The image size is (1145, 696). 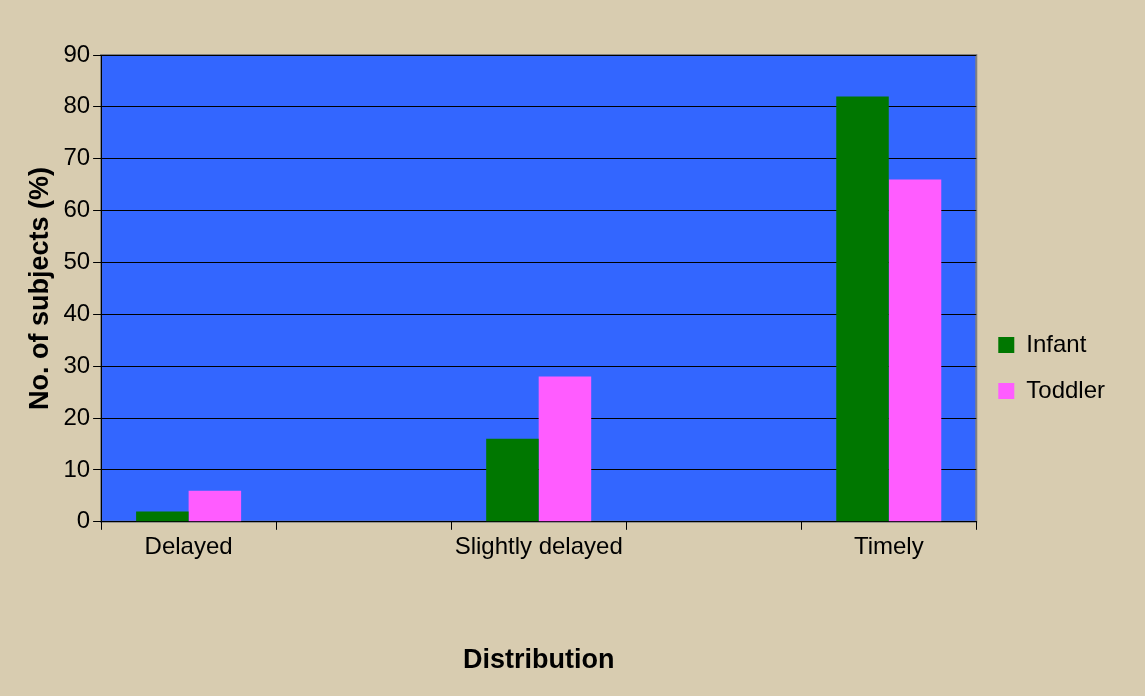 What do you see at coordinates (83, 520) in the screenshot?
I see `y-tick-label: 0` at bounding box center [83, 520].